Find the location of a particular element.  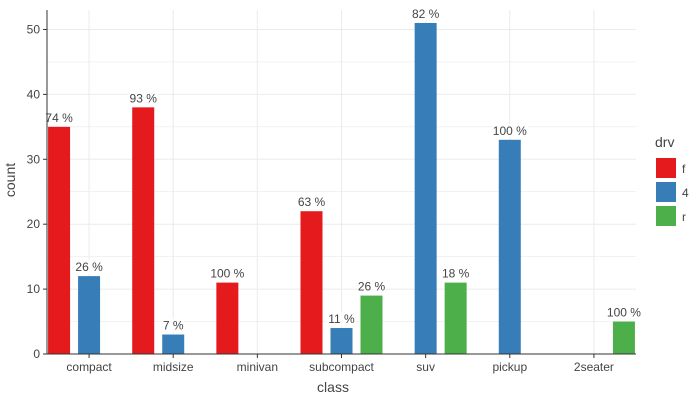

x-tick-label: 2seater is located at coordinates (594, 367).